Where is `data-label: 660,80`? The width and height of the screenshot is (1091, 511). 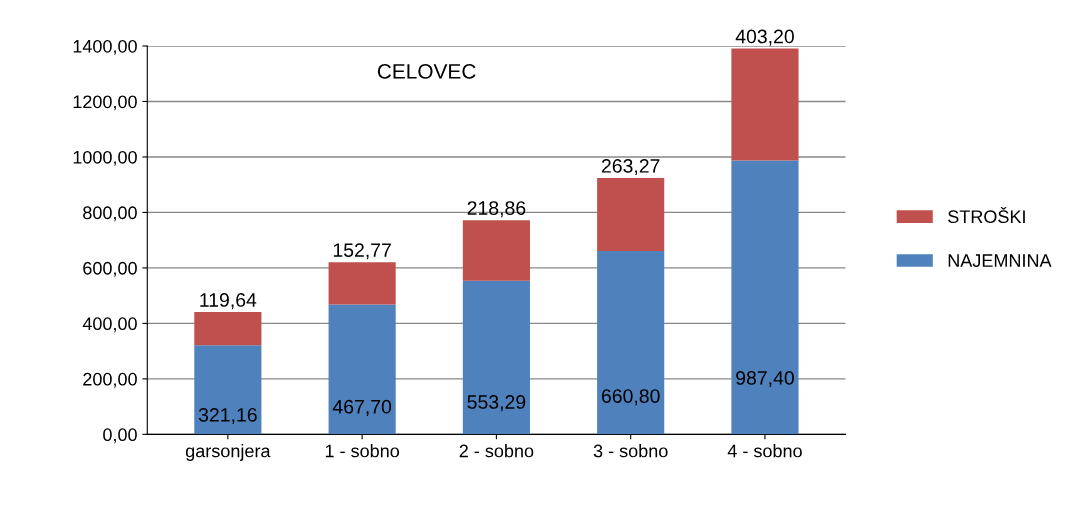 data-label: 660,80 is located at coordinates (630, 397).